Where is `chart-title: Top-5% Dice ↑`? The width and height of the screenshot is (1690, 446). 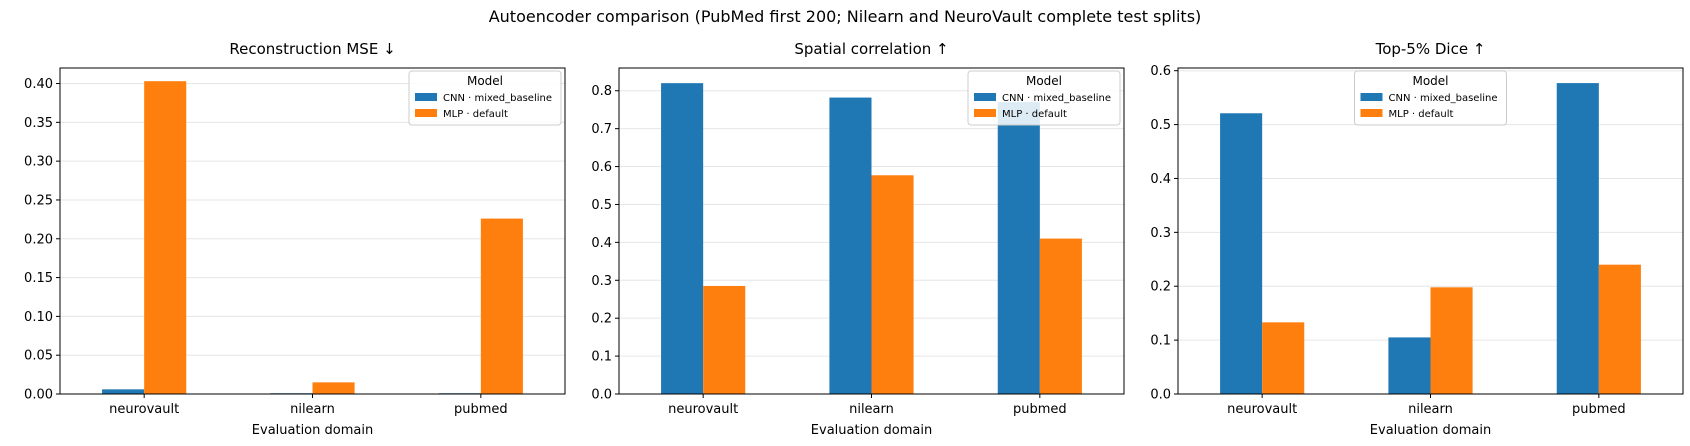 chart-title: Top-5% Dice ↑ is located at coordinates (1430, 49).